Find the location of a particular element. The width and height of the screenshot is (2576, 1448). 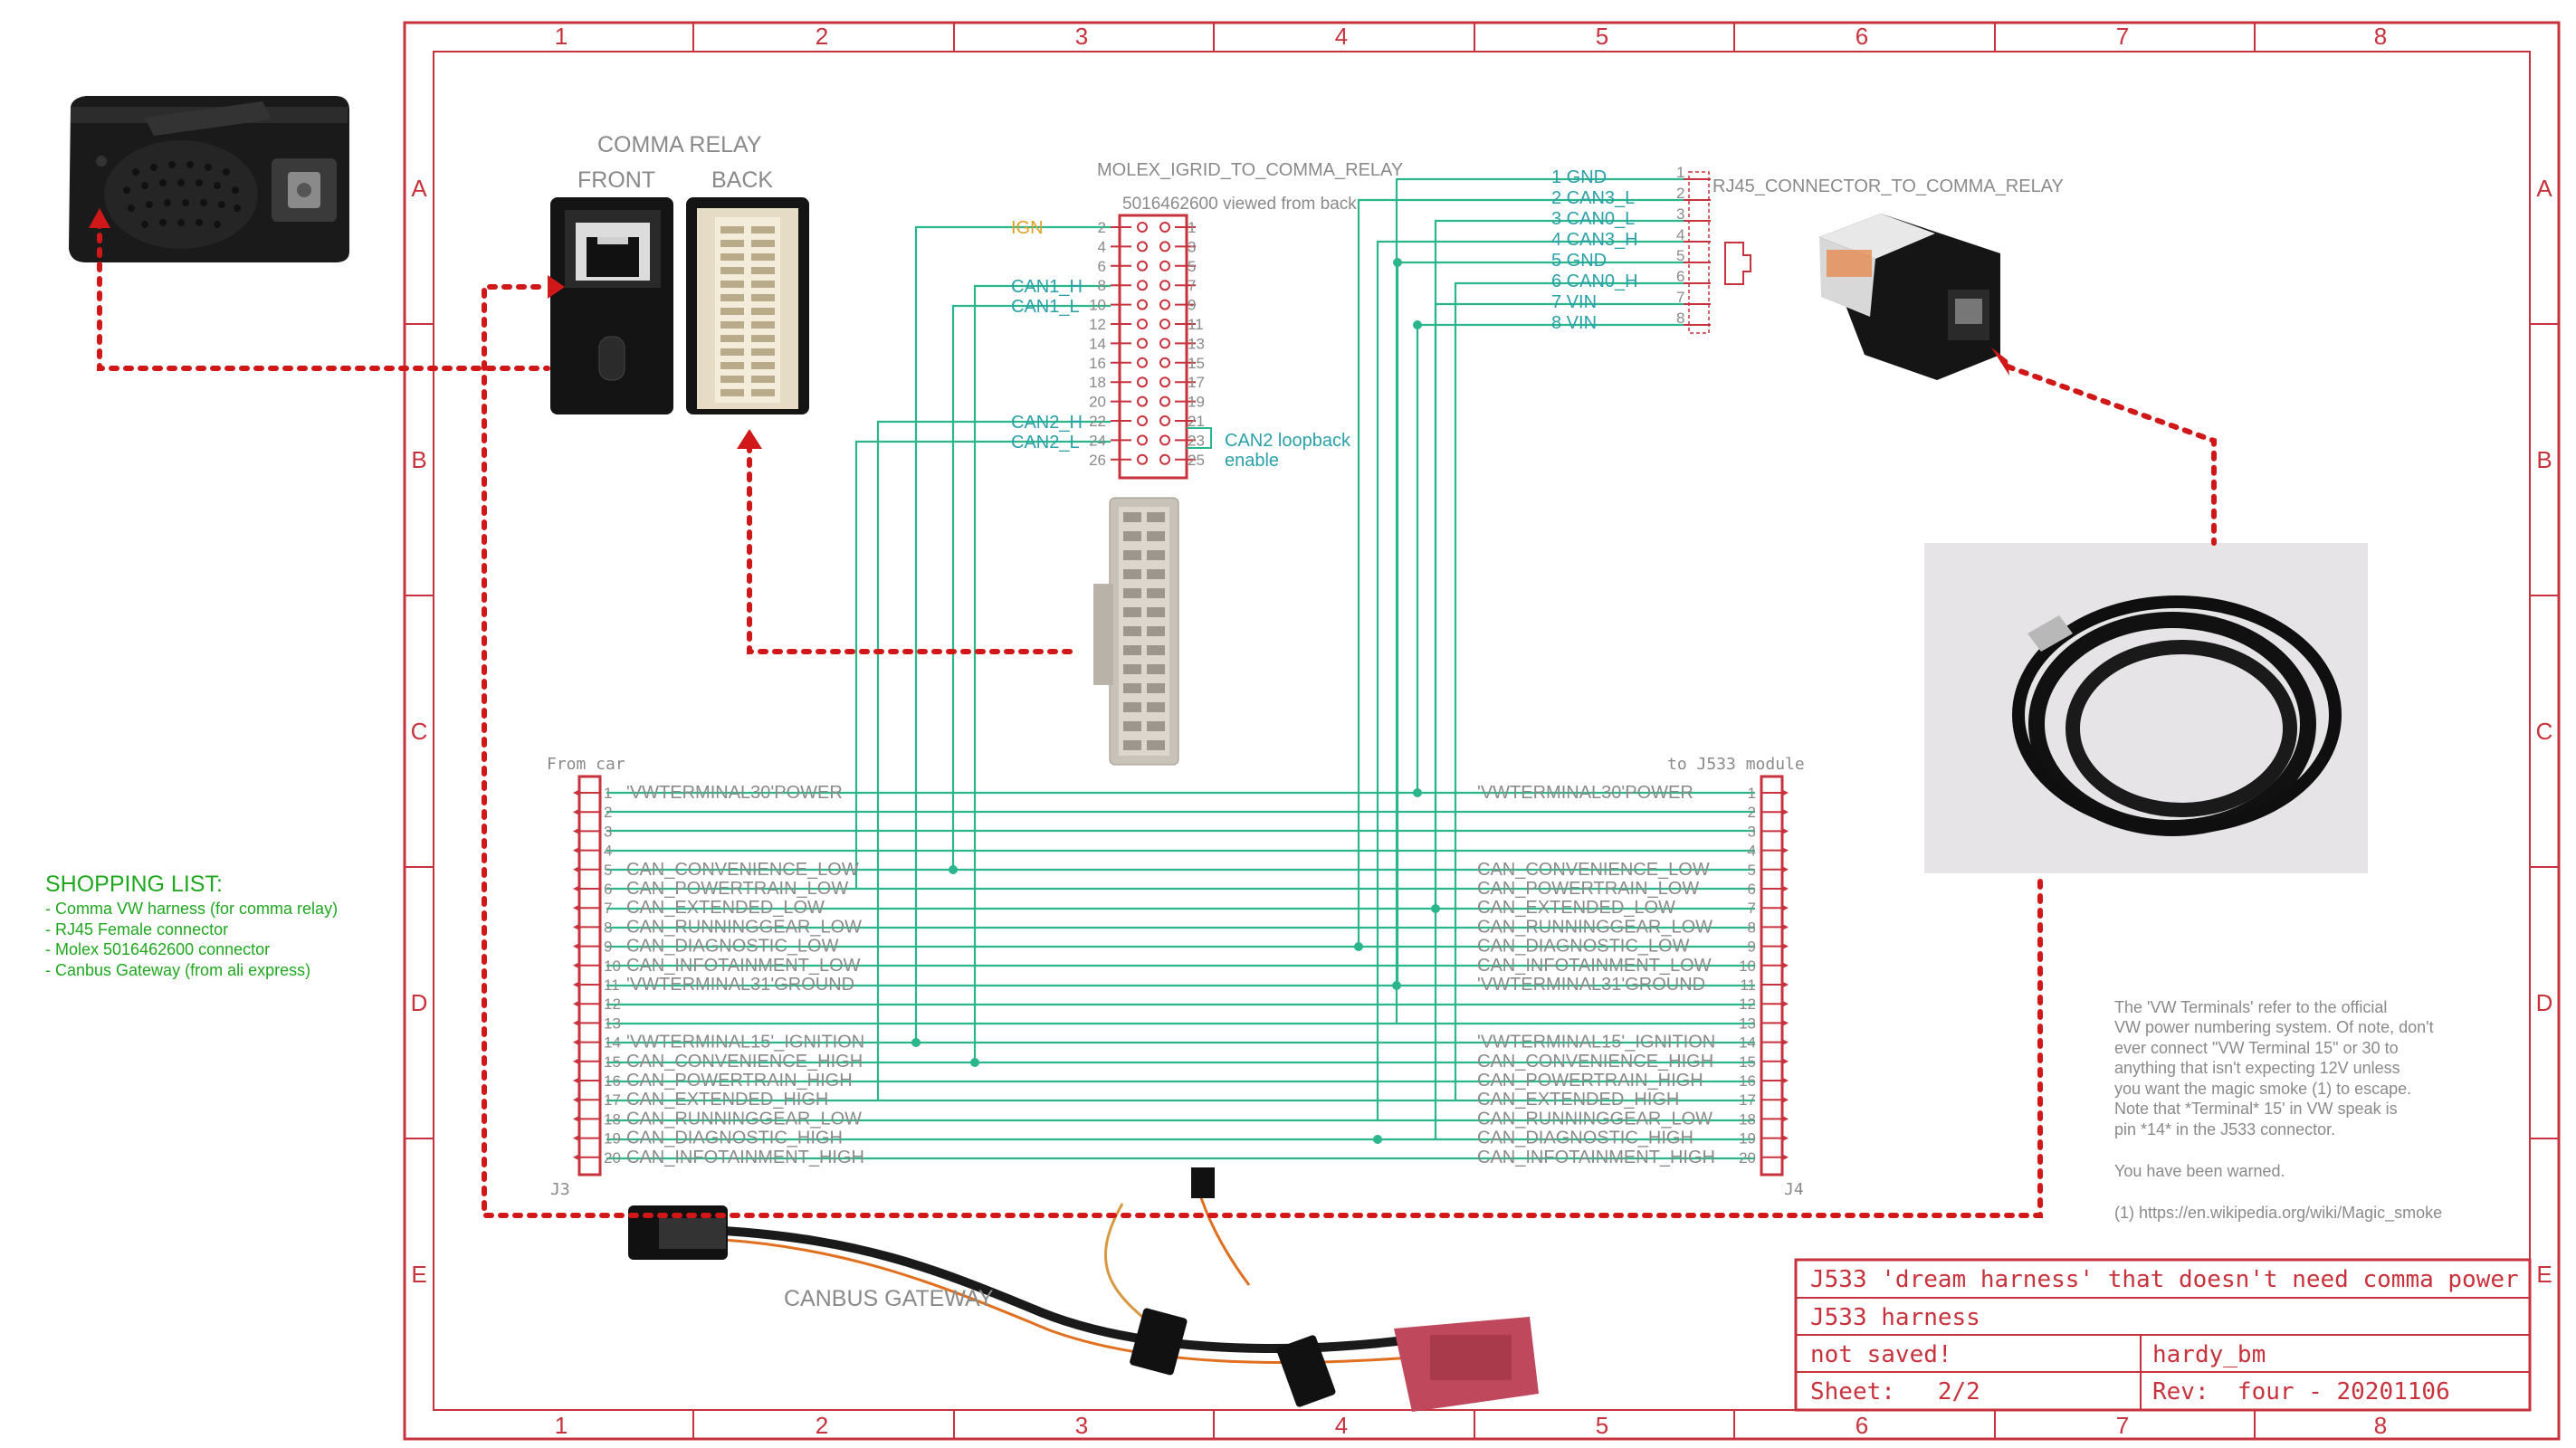

j4-pin-number: 11 is located at coordinates (1748, 985).